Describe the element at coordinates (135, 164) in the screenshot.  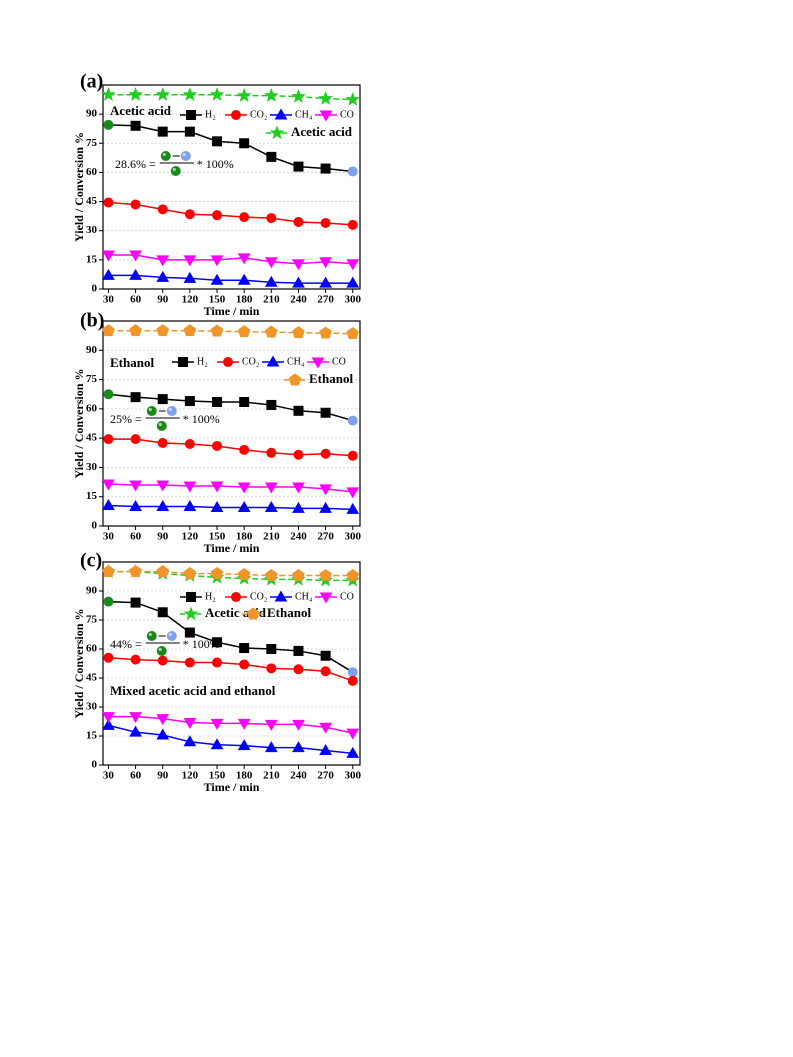
I see `annotation-left: 28.6% =` at that location.